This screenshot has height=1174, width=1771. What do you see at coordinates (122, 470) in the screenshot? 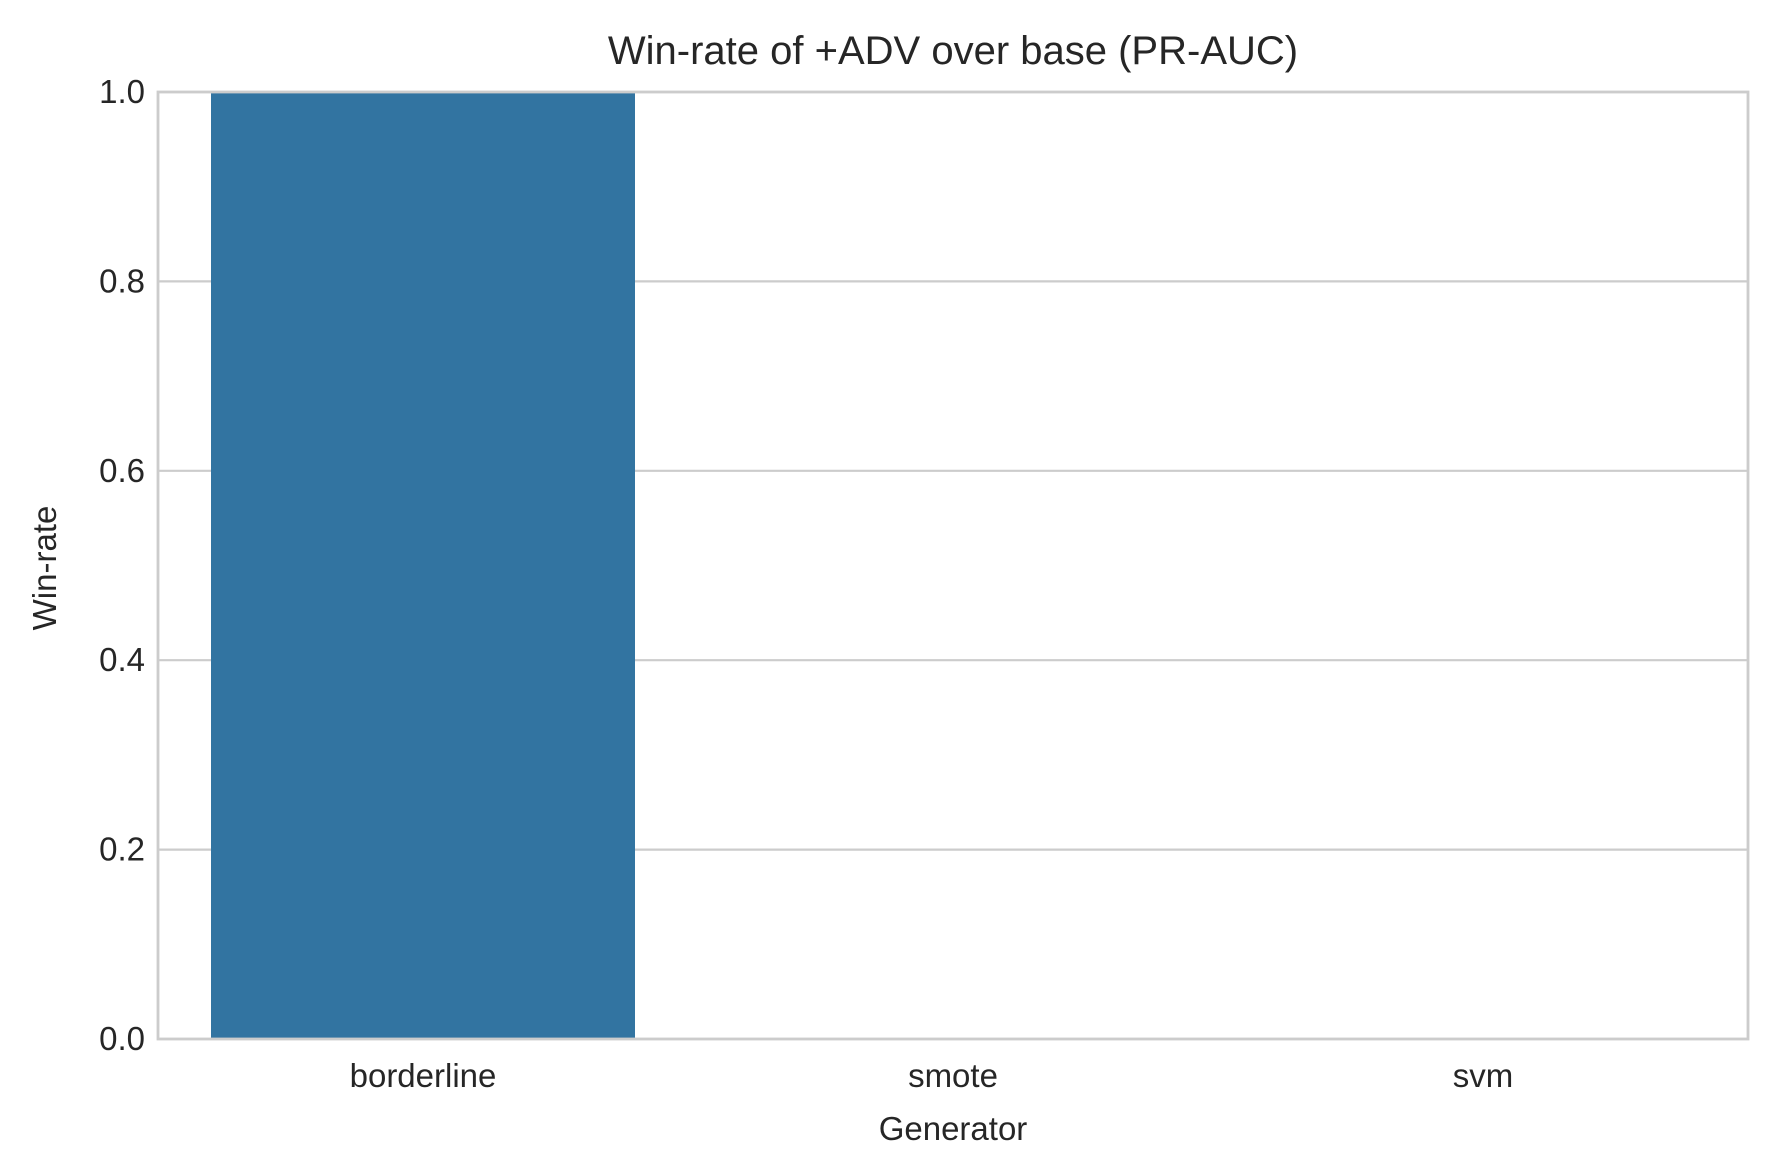
I see `y-tick-label: 0.6` at bounding box center [122, 470].